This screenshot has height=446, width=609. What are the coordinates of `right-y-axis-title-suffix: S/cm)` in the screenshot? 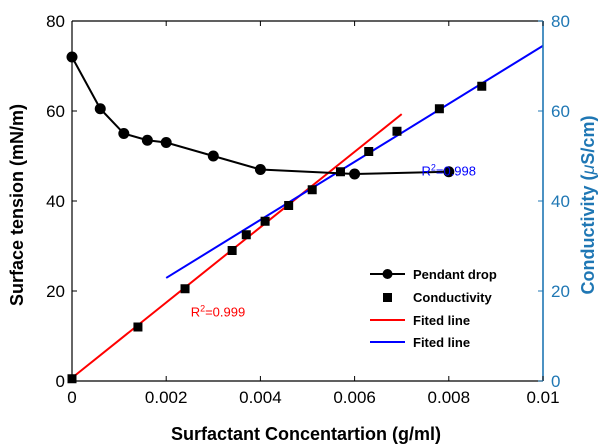 It's located at (588, 140).